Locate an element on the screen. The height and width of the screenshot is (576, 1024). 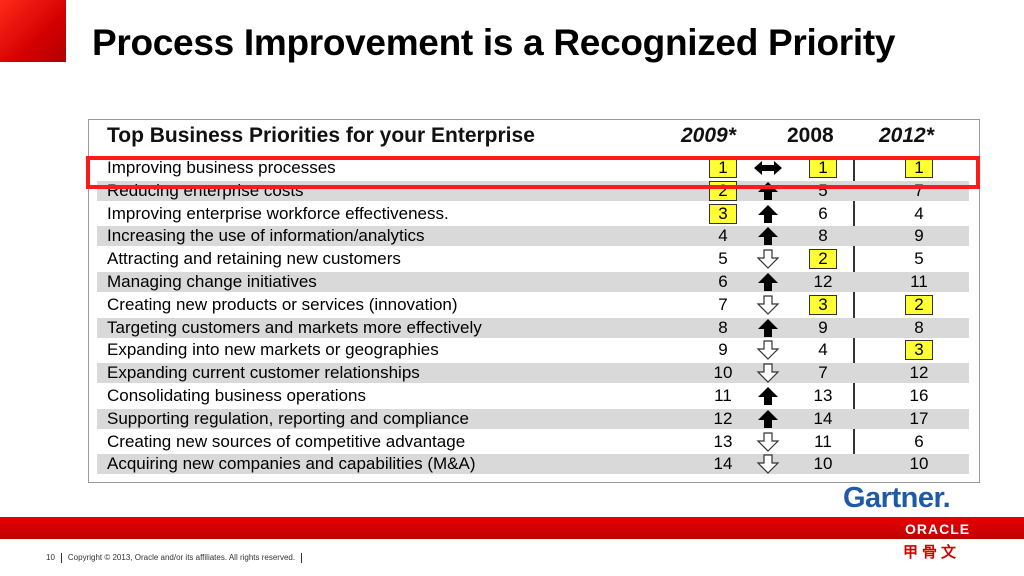
highlight-box is located at coordinates (533, 172).